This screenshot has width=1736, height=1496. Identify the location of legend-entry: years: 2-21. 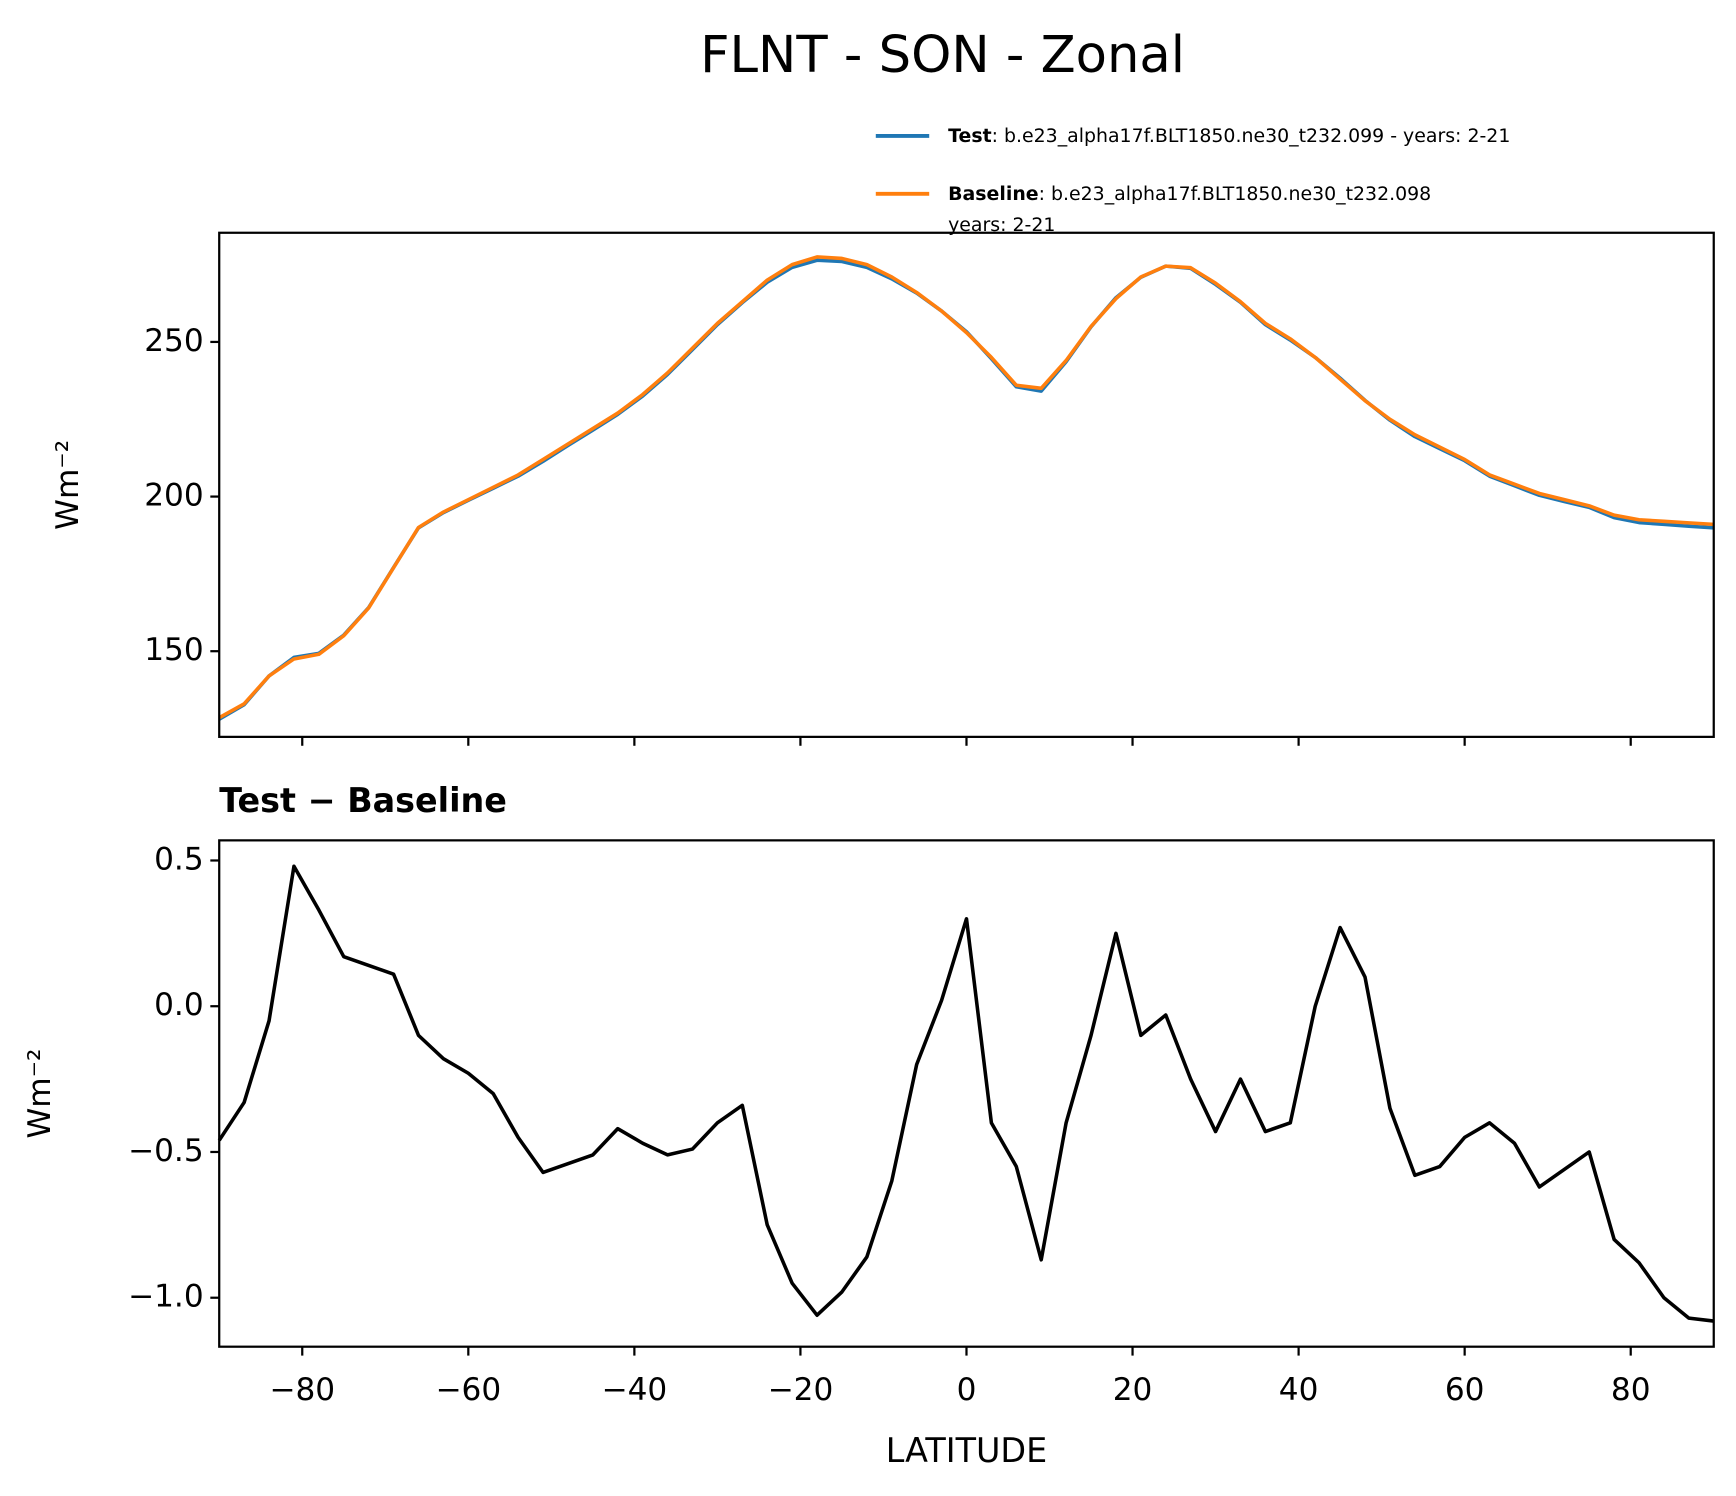
(1001, 224).